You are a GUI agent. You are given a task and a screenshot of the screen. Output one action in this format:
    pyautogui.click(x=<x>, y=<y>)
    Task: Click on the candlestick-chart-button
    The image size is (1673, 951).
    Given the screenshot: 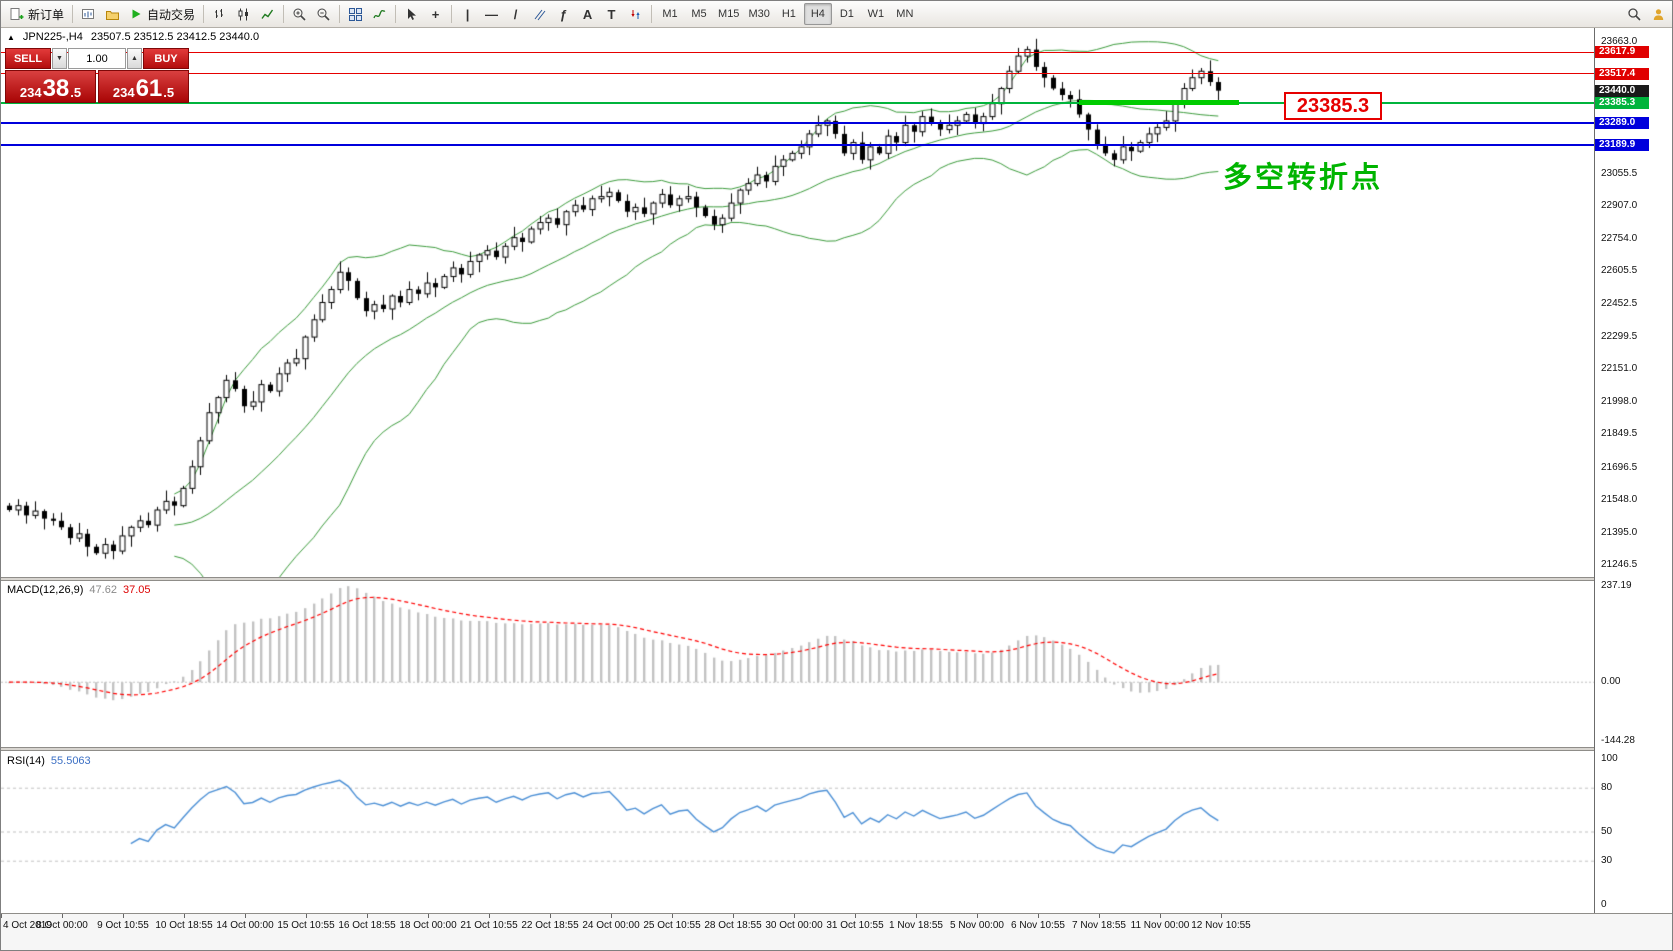 What is the action you would take?
    pyautogui.click(x=243, y=14)
    